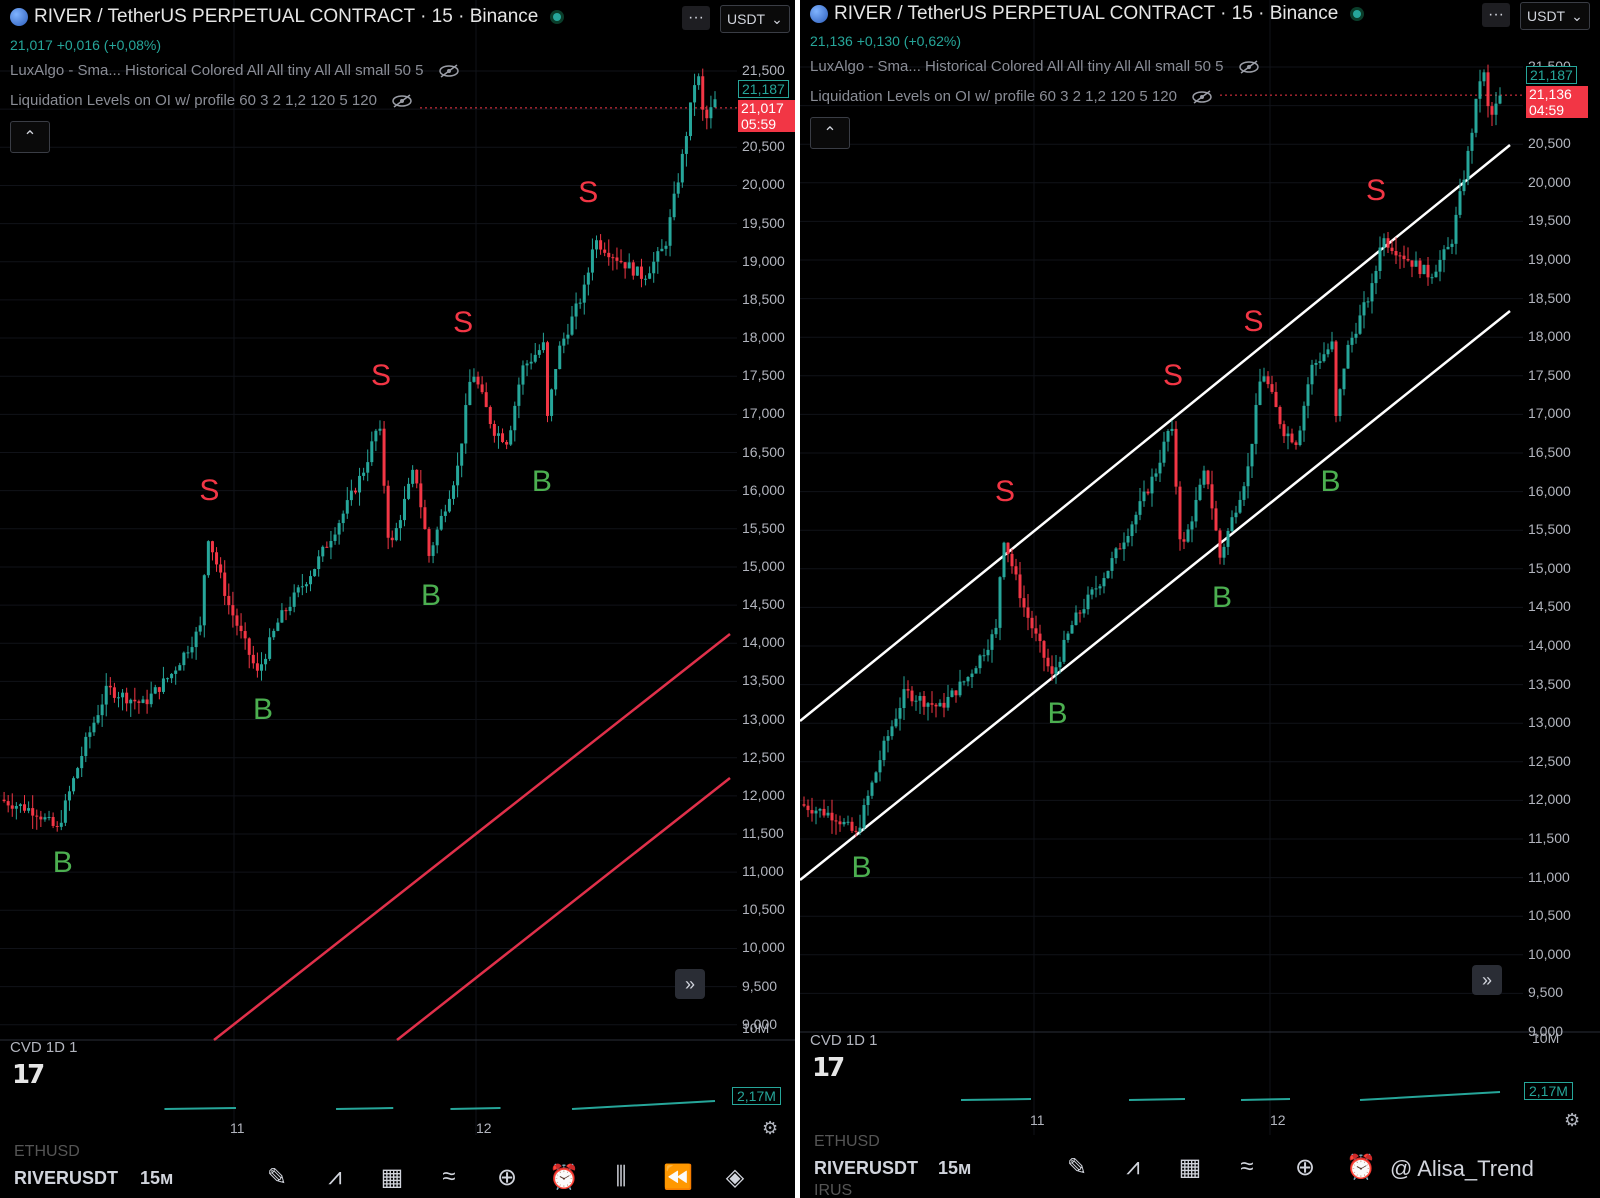  What do you see at coordinates (621, 1176) in the screenshot?
I see `candles-icon: ⫼` at bounding box center [621, 1176].